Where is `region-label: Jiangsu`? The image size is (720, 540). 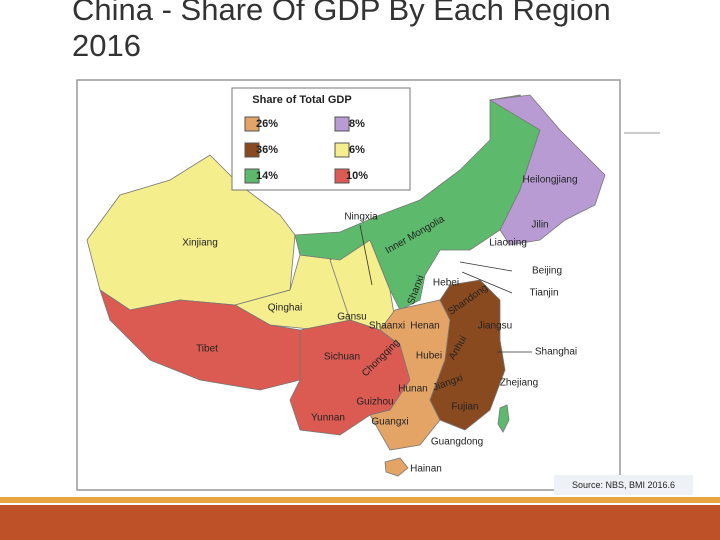 region-label: Jiangsu is located at coordinates (495, 326).